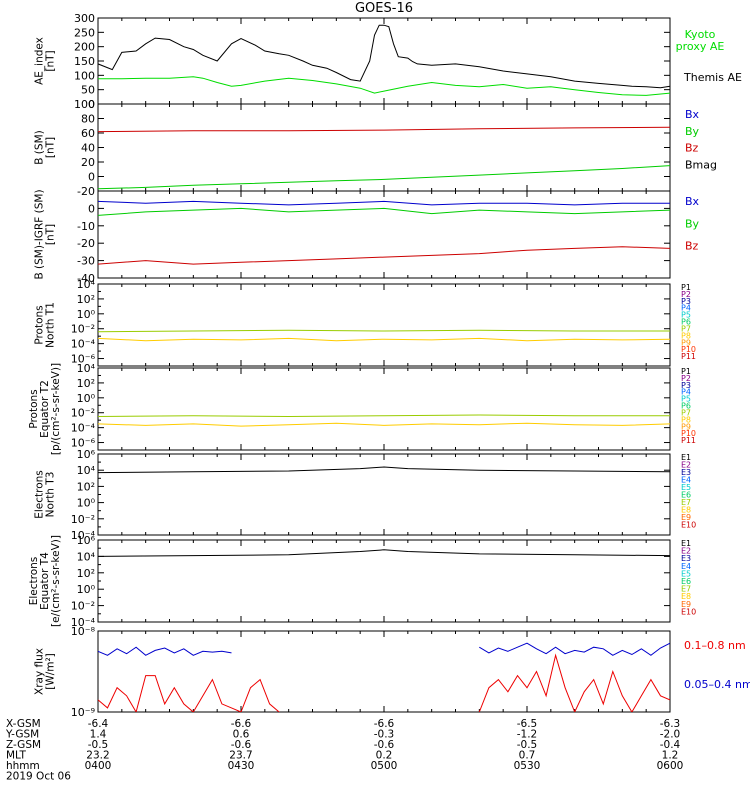 The width and height of the screenshot is (750, 804). What do you see at coordinates (51, 325) in the screenshot?
I see `y-axis-label: North T1` at bounding box center [51, 325].